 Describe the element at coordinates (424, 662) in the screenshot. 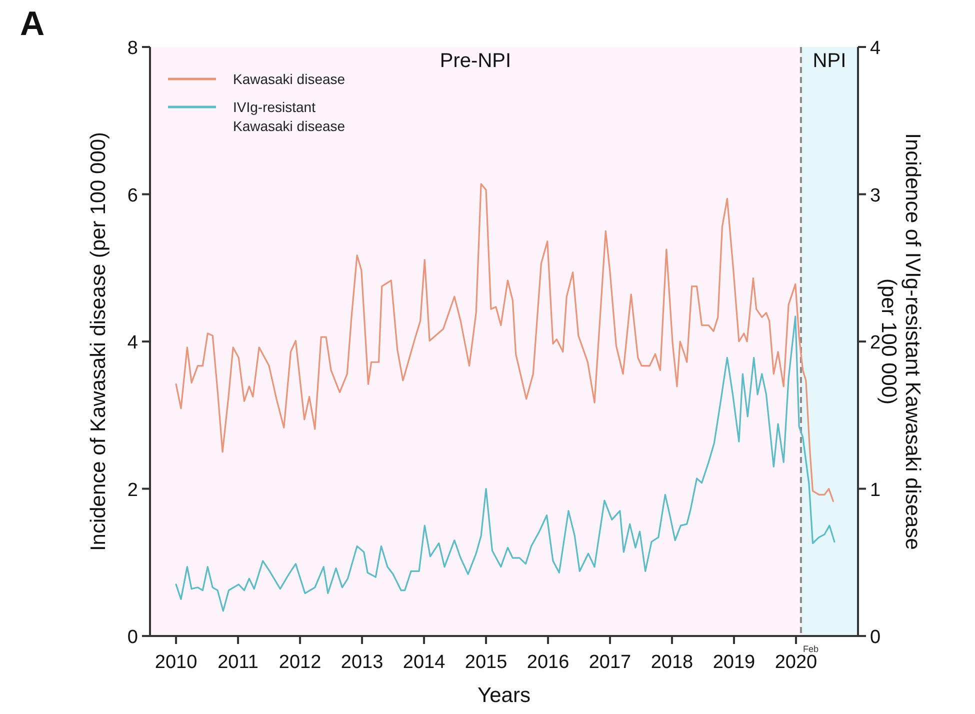

I see `x-tick-label: 2014` at that location.